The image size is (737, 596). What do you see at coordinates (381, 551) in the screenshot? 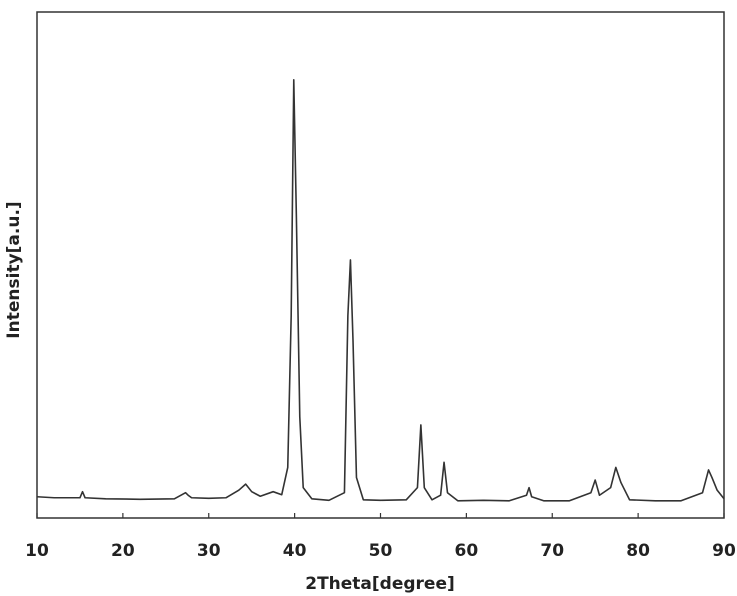
I see `x-tick-label: 50` at bounding box center [381, 551].